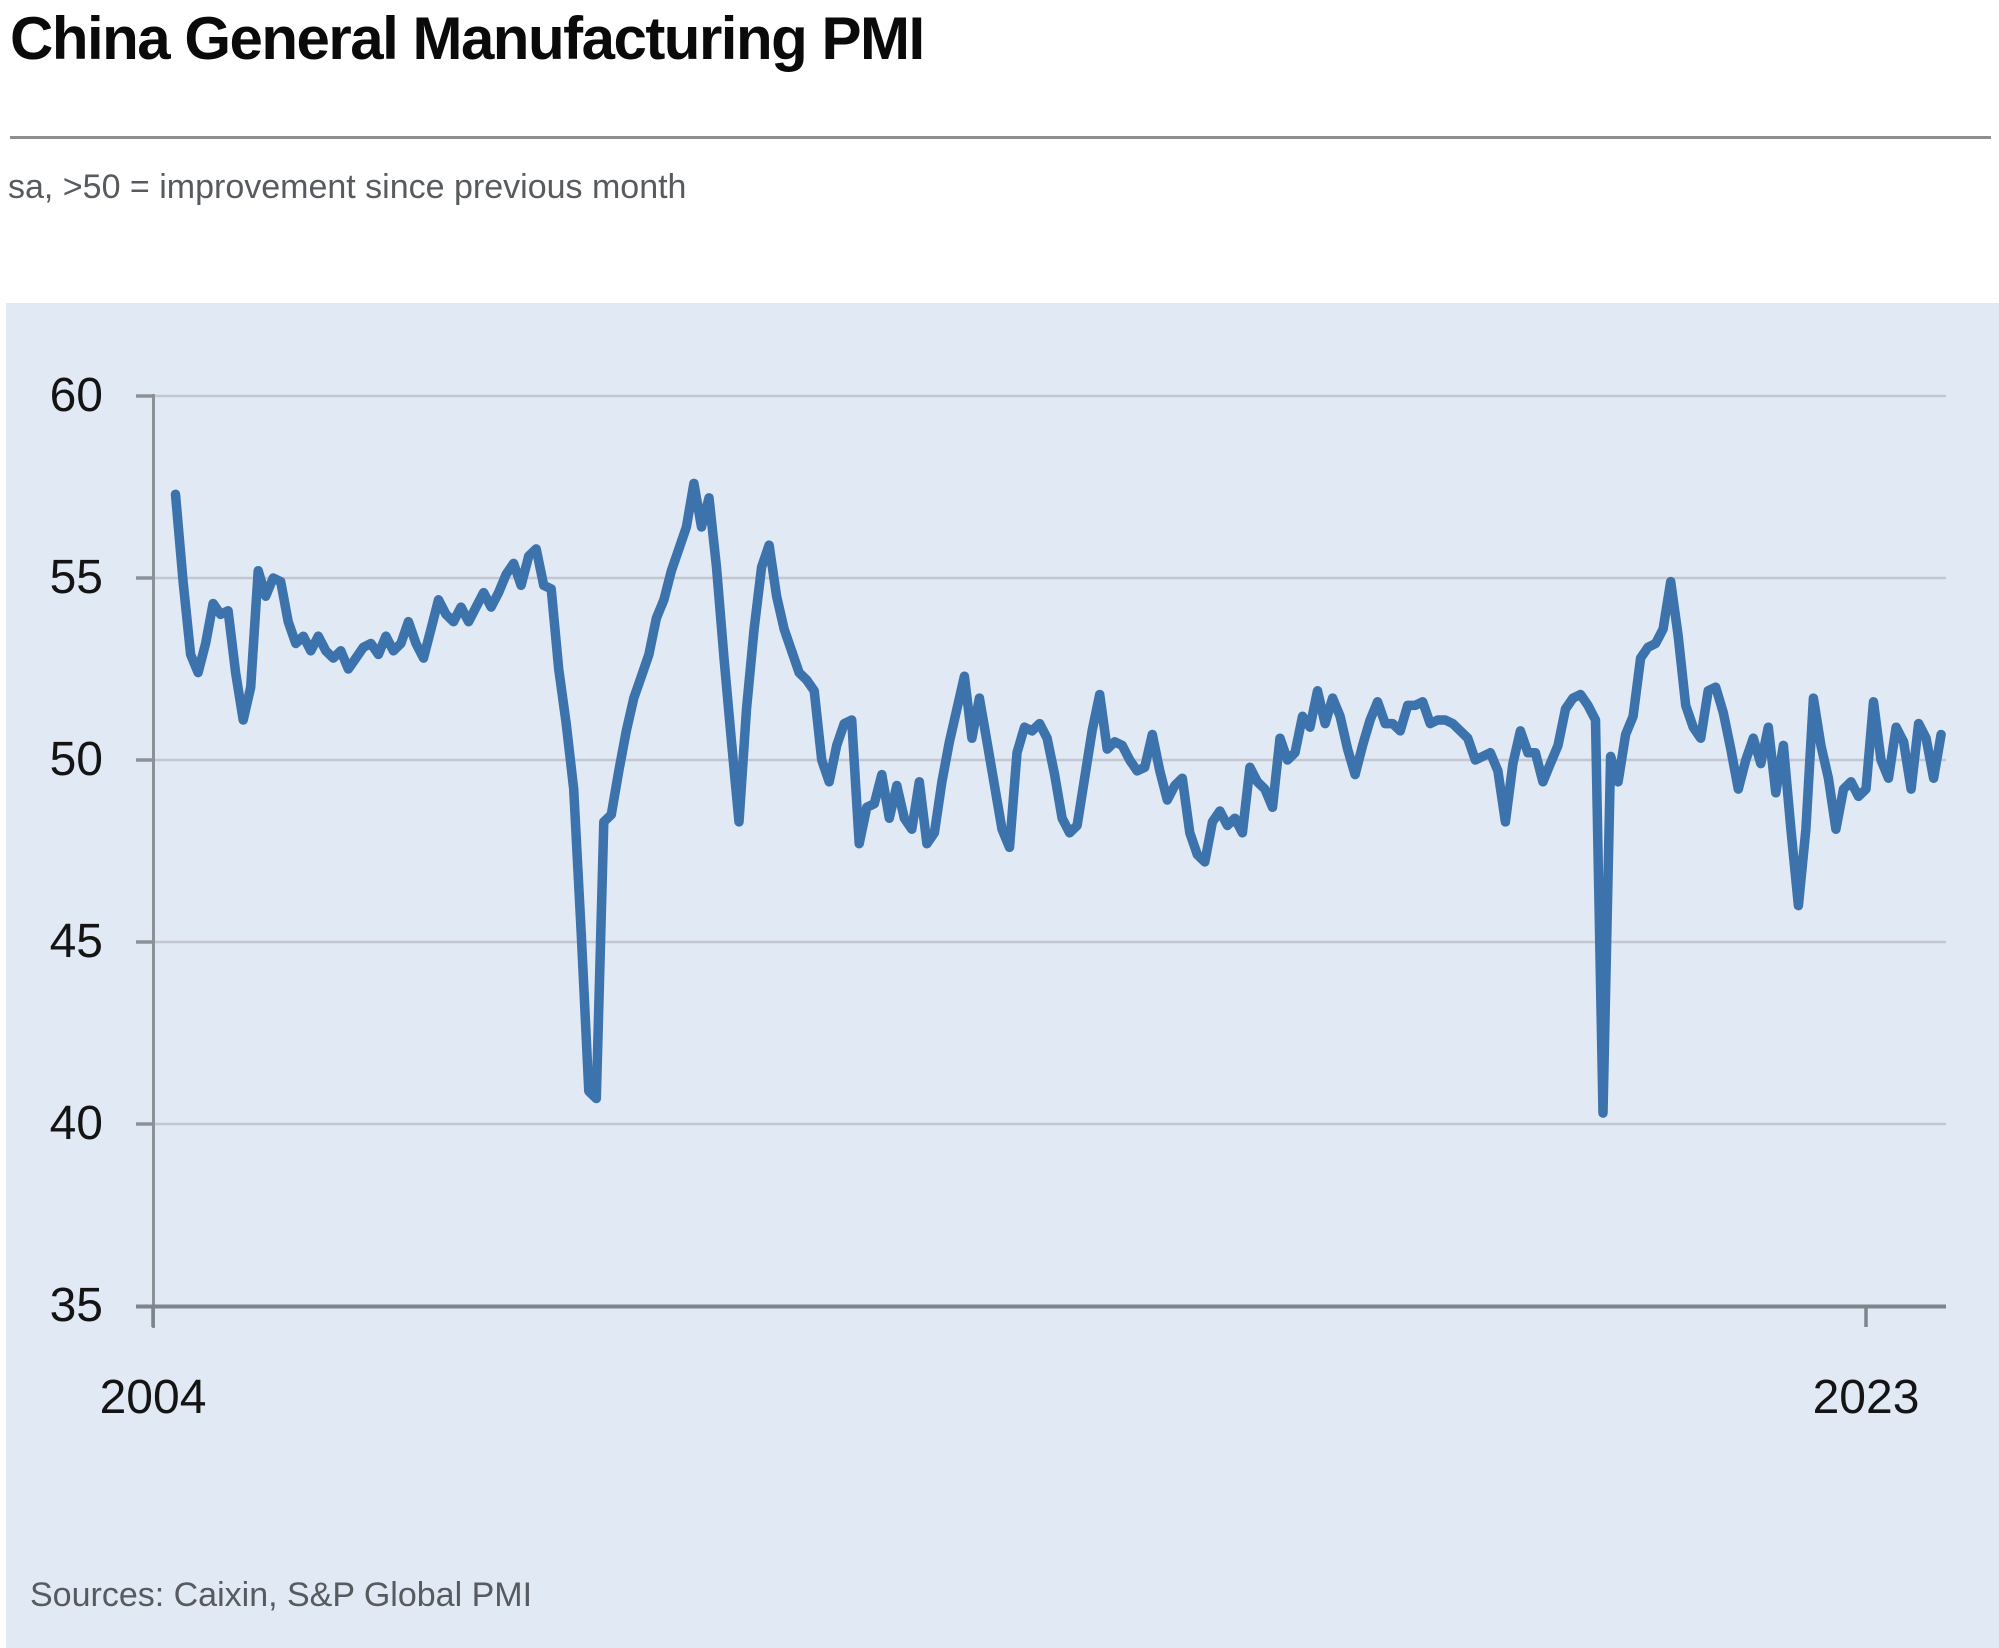 The width and height of the screenshot is (1999, 1648). What do you see at coordinates (76, 577) in the screenshot?
I see `y-axis-label-55: 55` at bounding box center [76, 577].